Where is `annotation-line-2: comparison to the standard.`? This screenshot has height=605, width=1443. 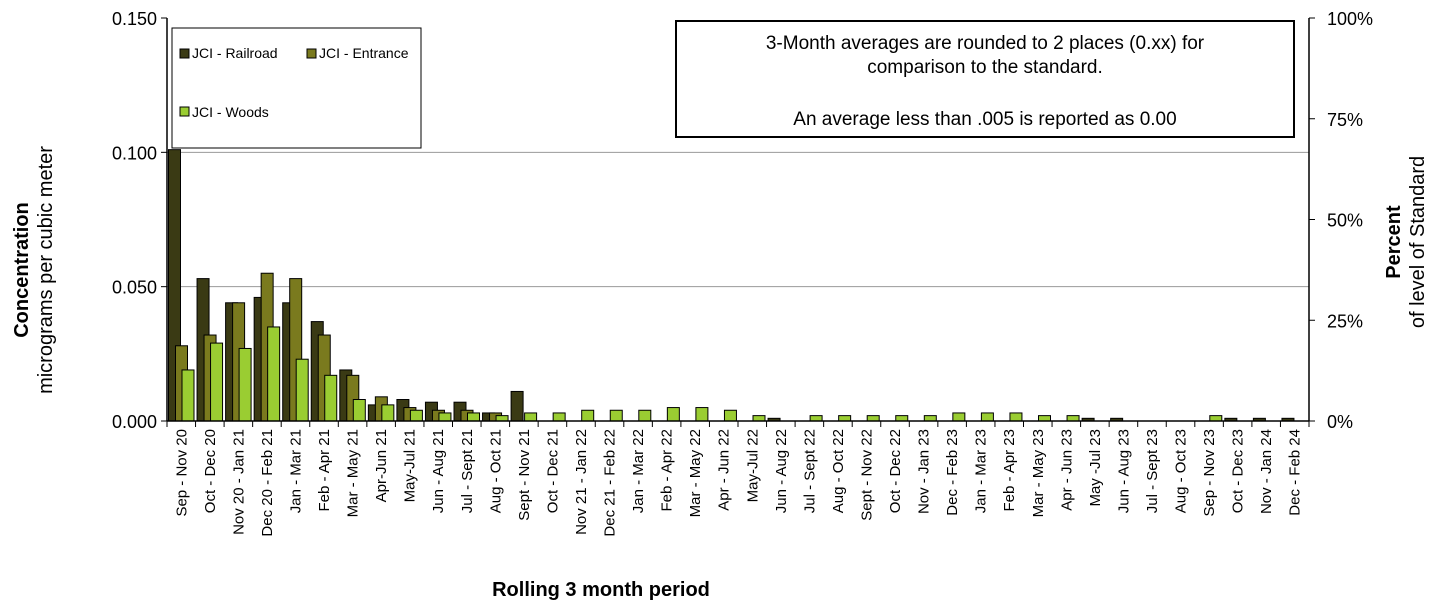 annotation-line-2: comparison to the standard. is located at coordinates (985, 67).